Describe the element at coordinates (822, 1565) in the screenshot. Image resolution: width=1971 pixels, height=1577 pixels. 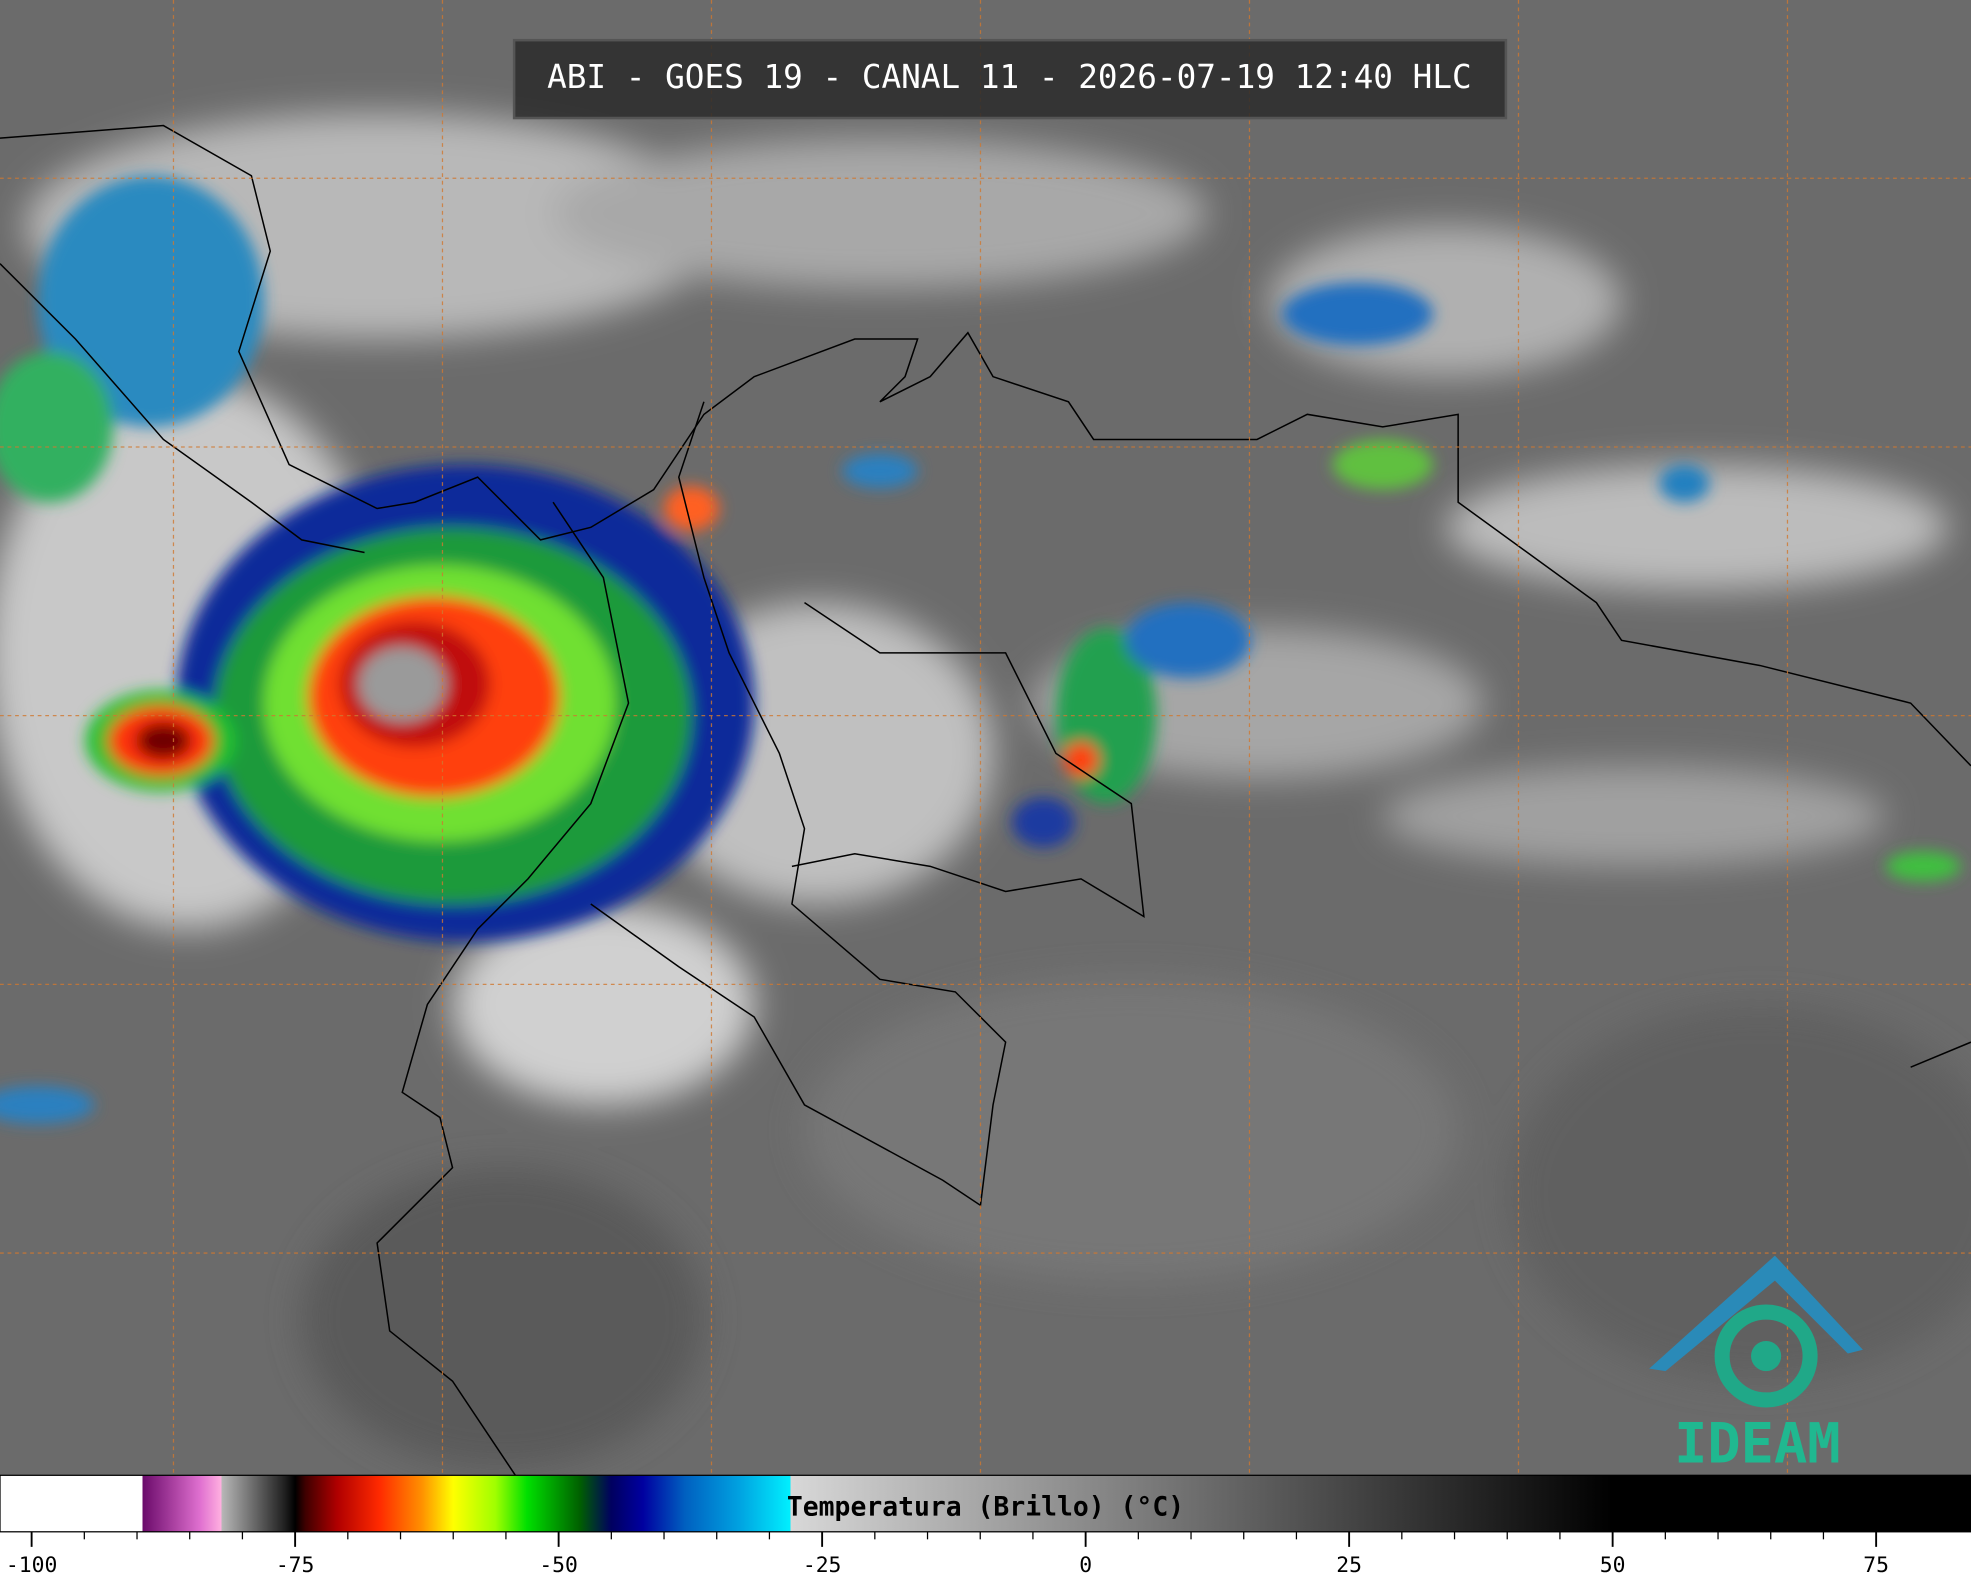
I see `tick-label: -25` at that location.